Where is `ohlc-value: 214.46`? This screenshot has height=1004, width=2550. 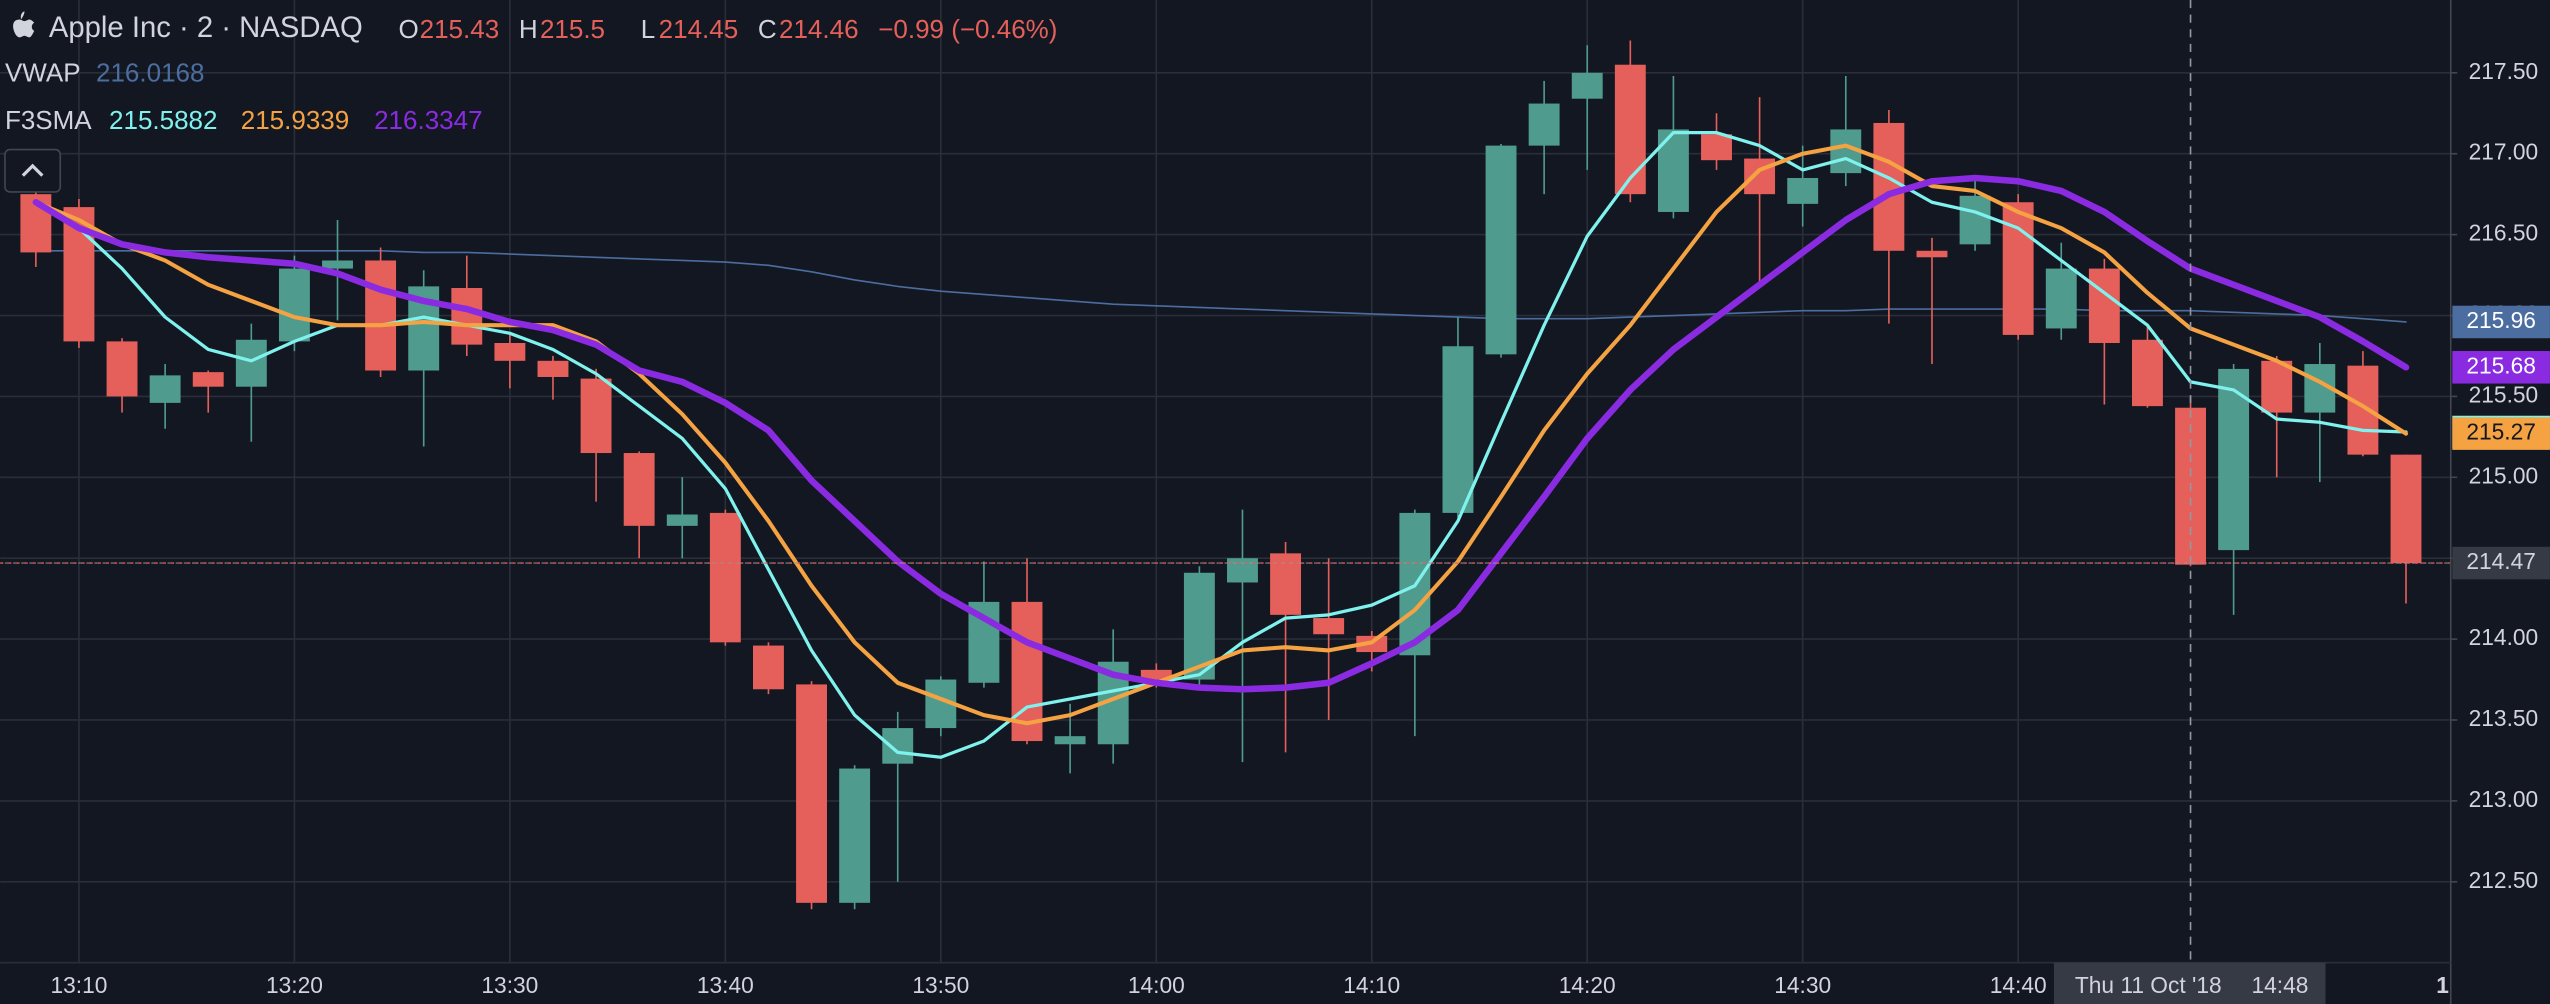
ohlc-value: 214.46 is located at coordinates (819, 29).